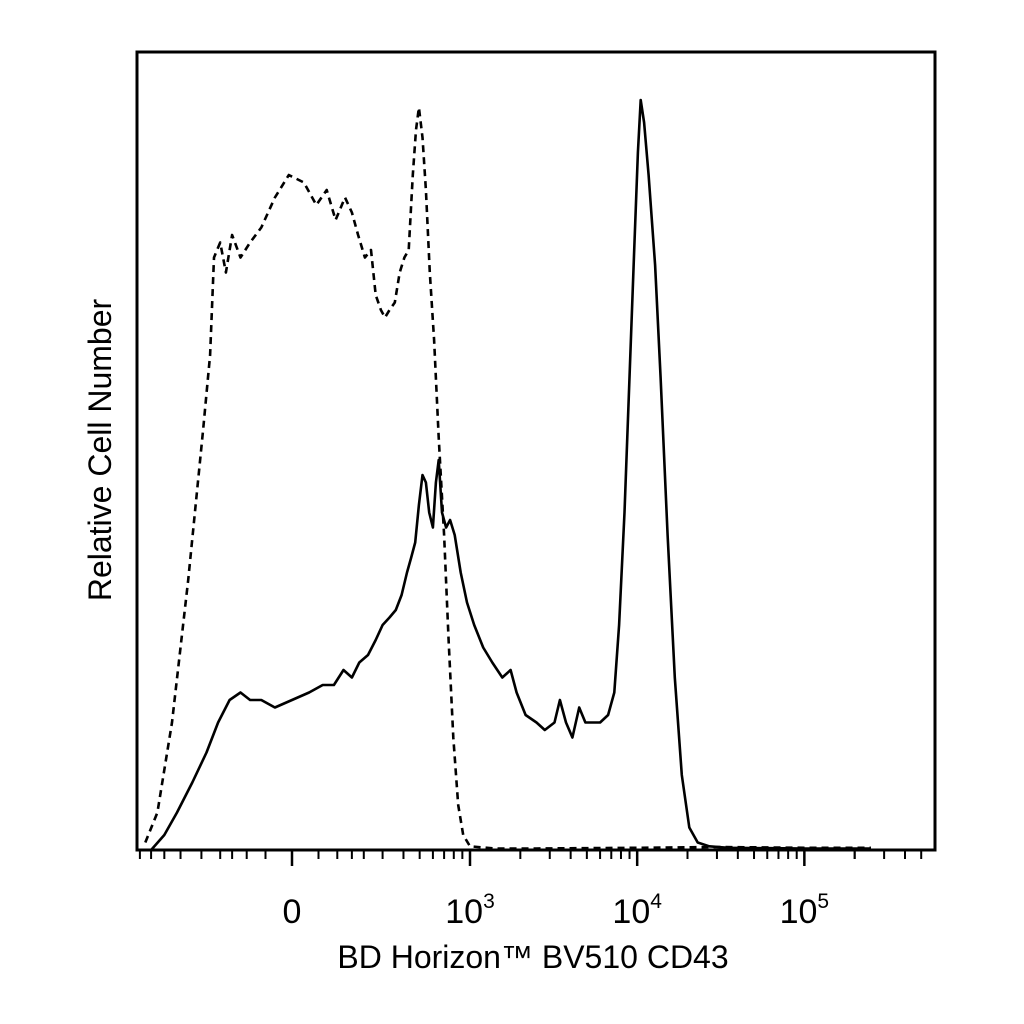  What do you see at coordinates (556, 910) in the screenshot?
I see `x-axis-tick-labels: 0 10³ 10⁴ 10⁵` at bounding box center [556, 910].